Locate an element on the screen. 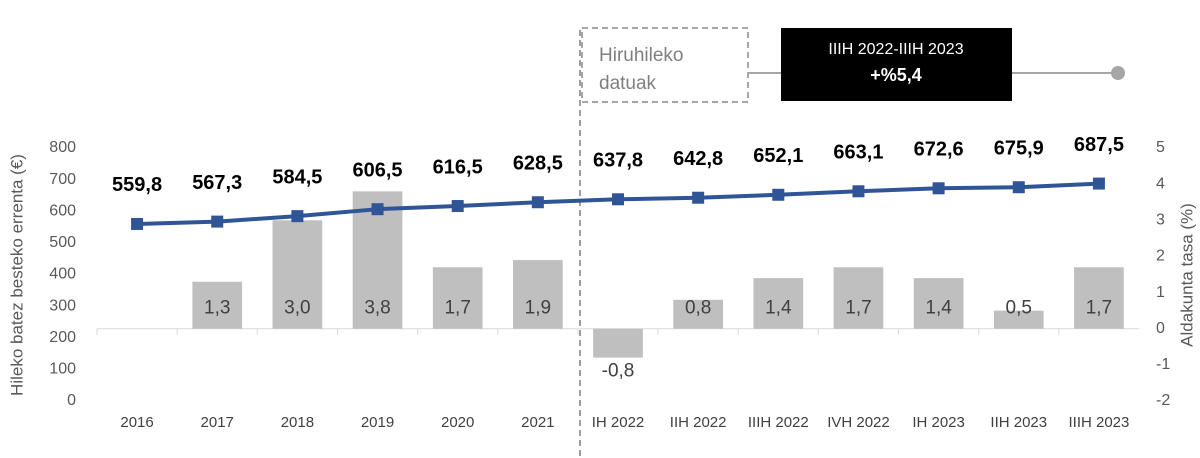 Image resolution: width=1200 pixels, height=458 pixels. x-tick-label: IVH 2022 is located at coordinates (858, 422).